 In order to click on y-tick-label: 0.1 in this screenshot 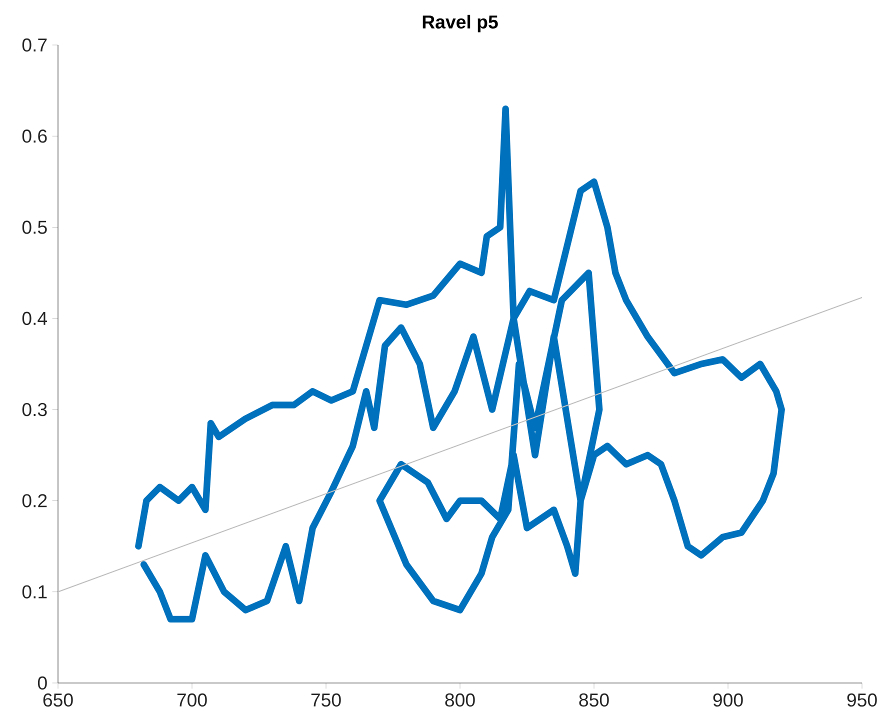, I will do `click(34, 591)`.